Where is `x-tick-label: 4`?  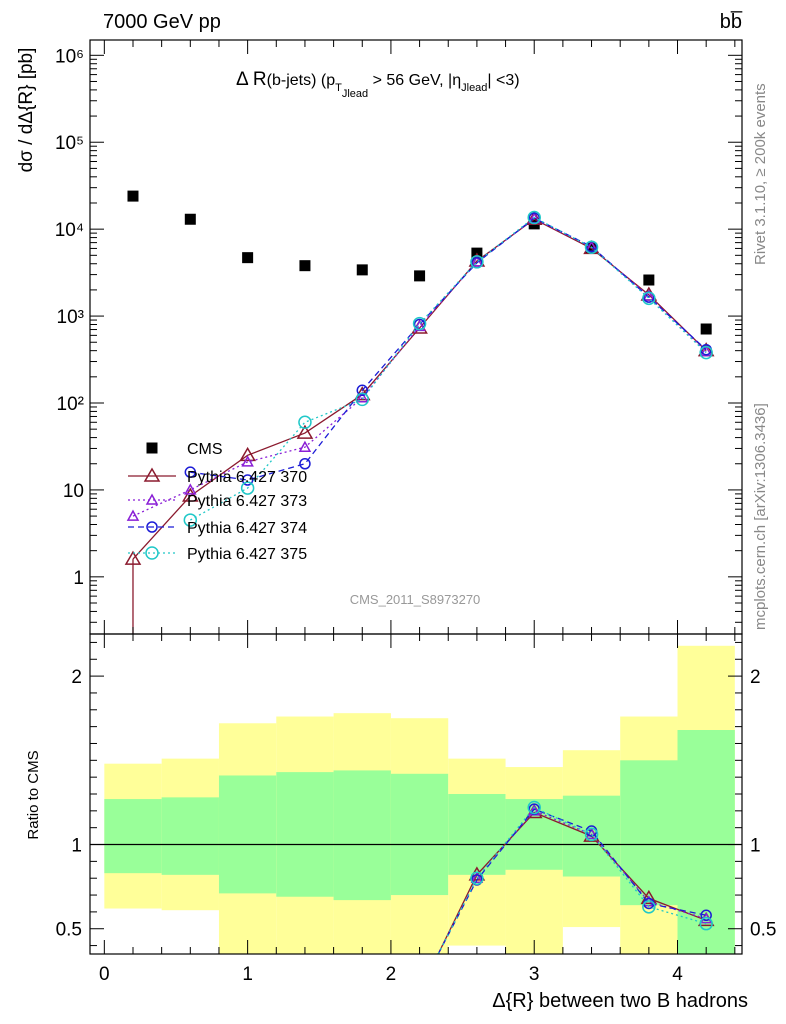 x-tick-label: 4 is located at coordinates (677, 974).